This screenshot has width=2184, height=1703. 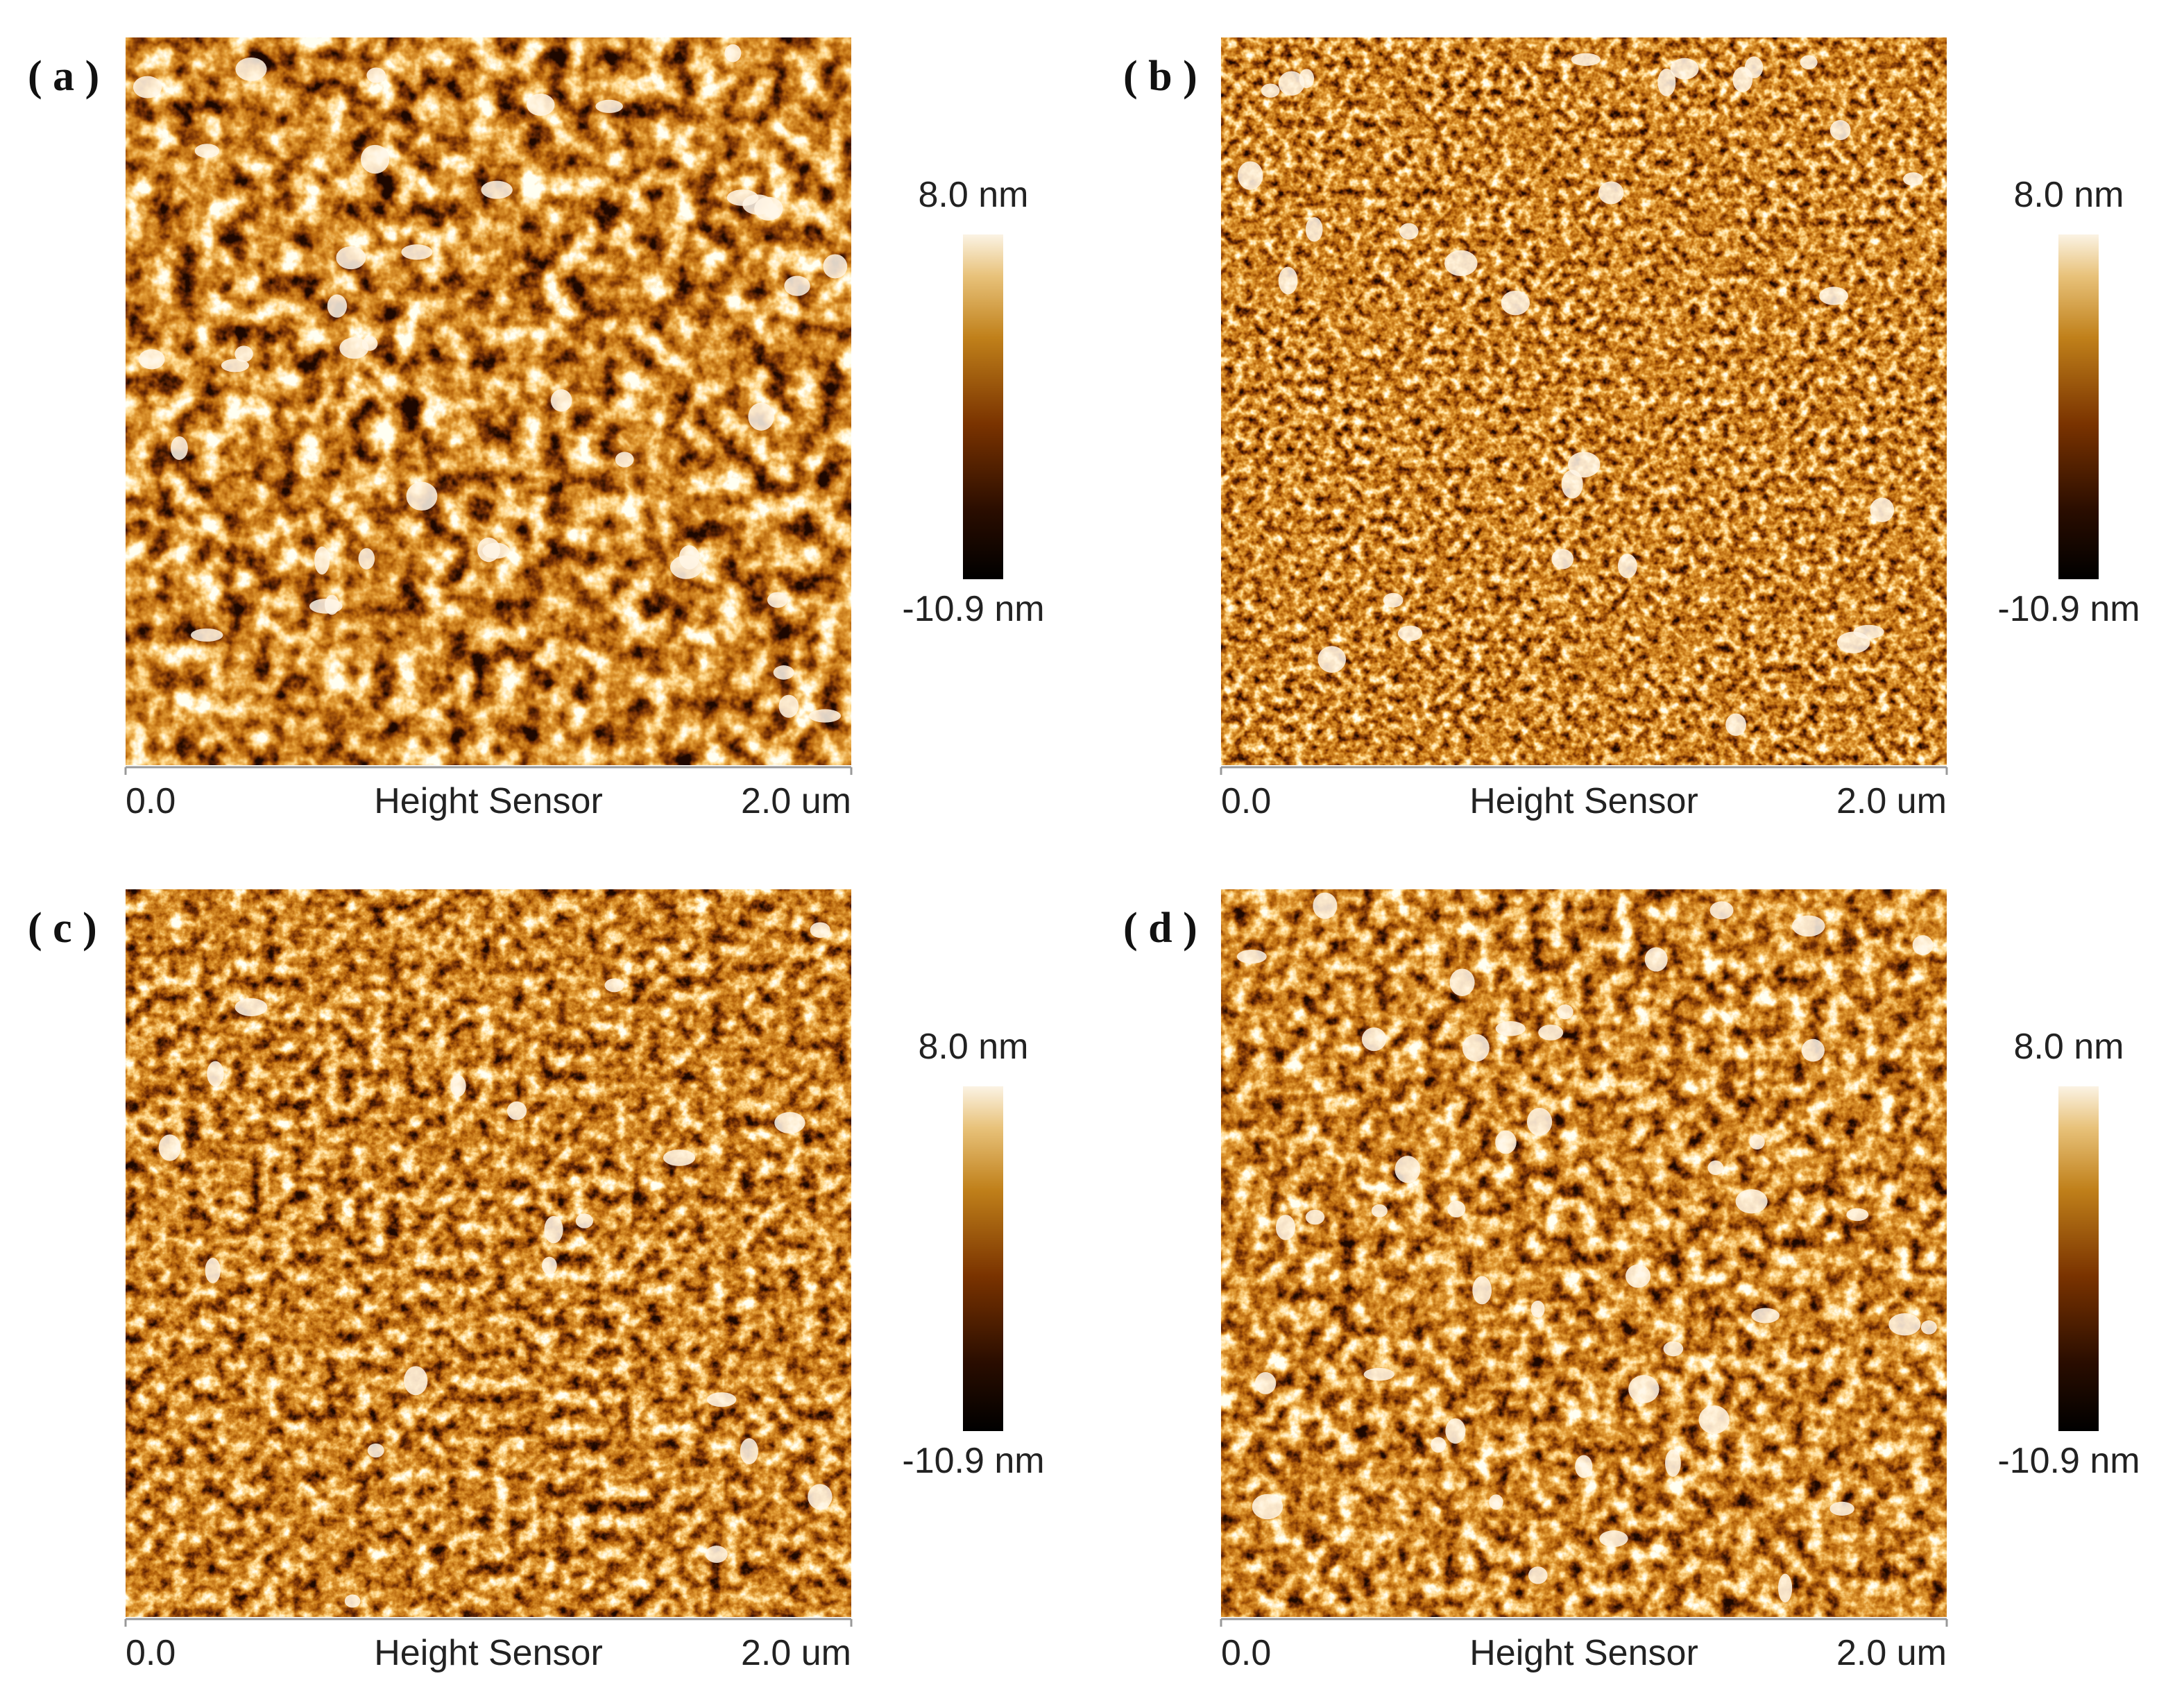 I want to click on x-axis-label: Height Sensor, so click(x=1583, y=801).